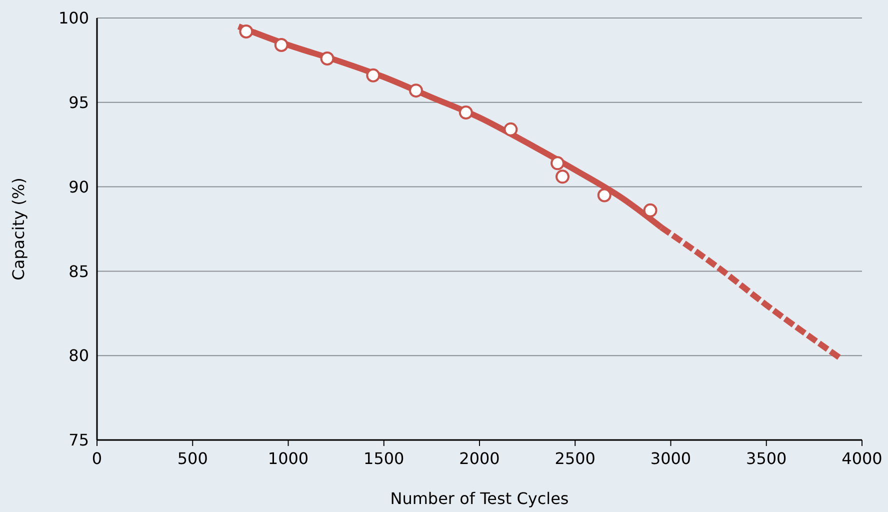 Image resolution: width=888 pixels, height=512 pixels. I want to click on y-tick-label: 95, so click(78, 102).